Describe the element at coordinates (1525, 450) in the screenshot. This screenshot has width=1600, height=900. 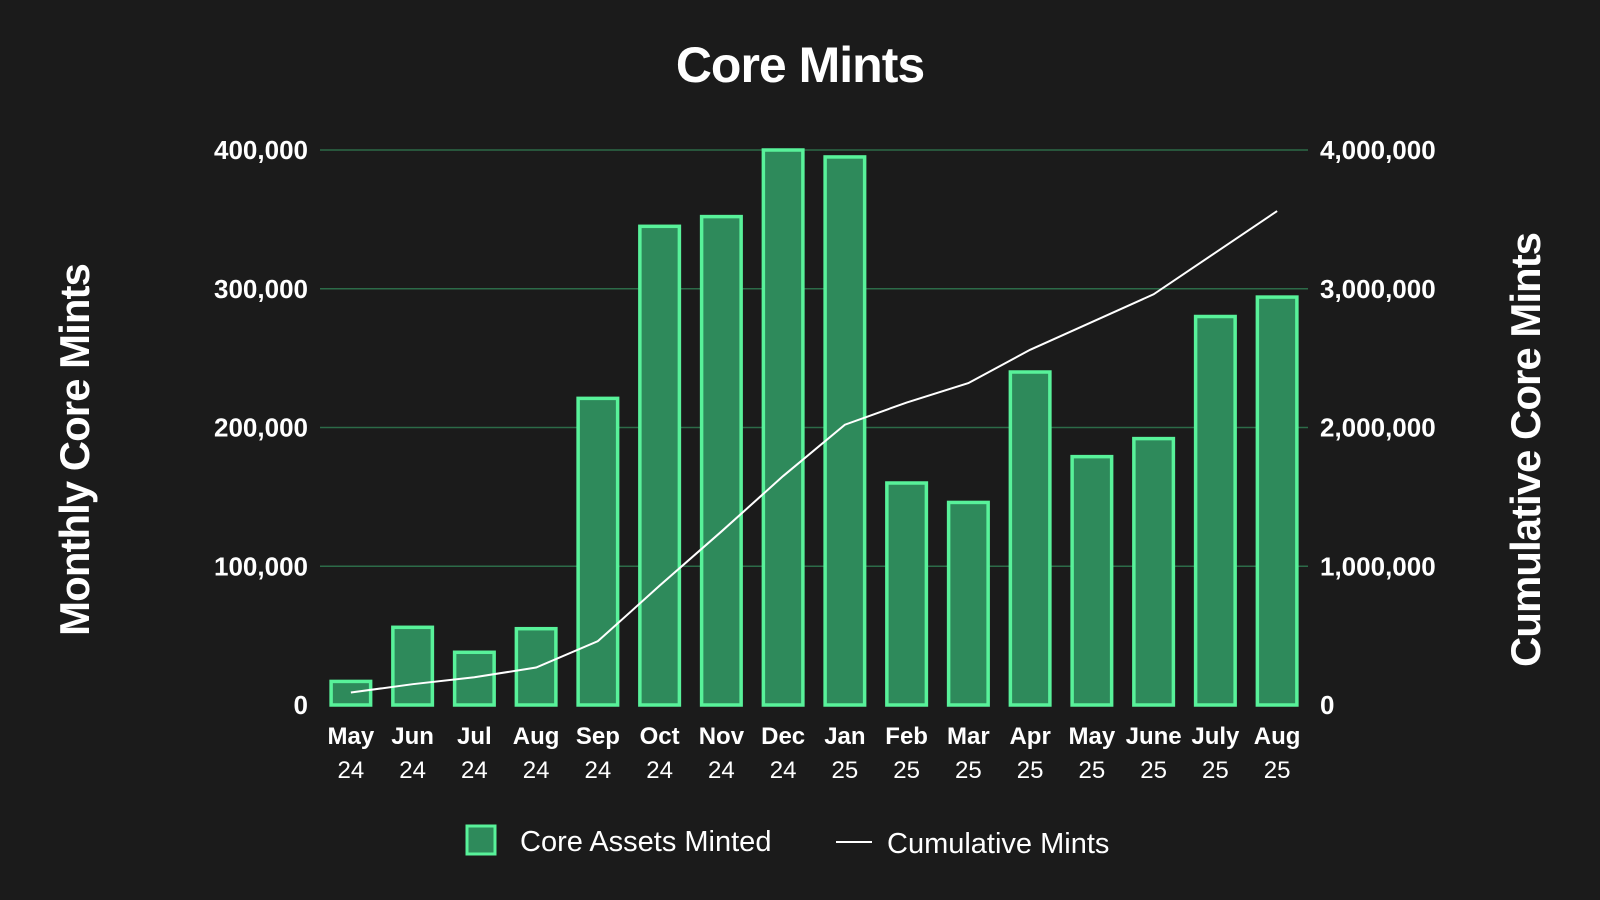
I see `y2-axis-label: Cumulative Core Mints` at that location.